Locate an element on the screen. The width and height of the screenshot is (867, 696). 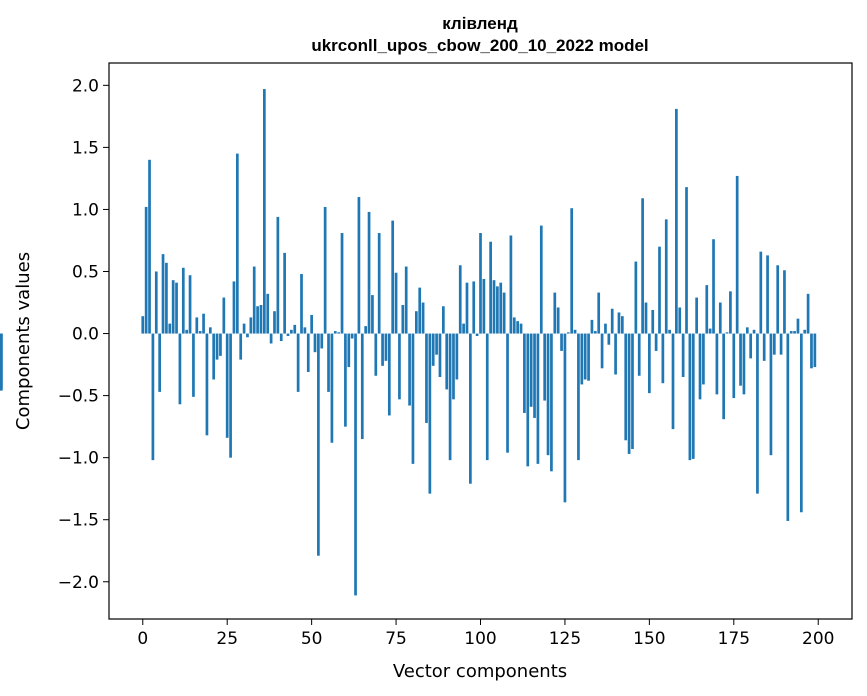
y-tick-label: −2.0 is located at coordinates (78, 583).